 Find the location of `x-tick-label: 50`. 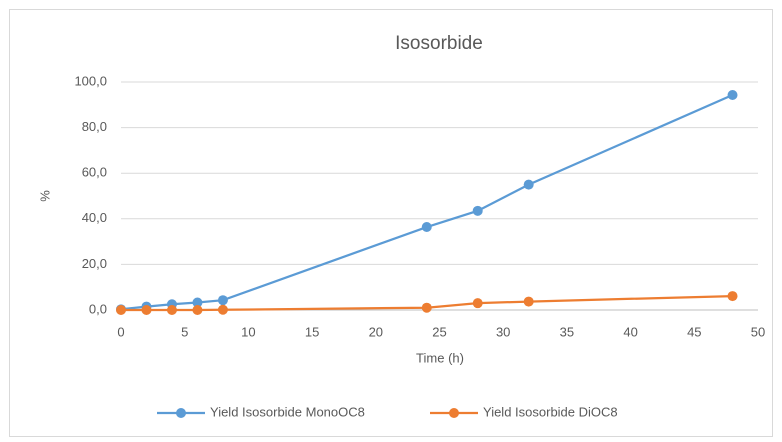

x-tick-label: 50 is located at coordinates (758, 331).